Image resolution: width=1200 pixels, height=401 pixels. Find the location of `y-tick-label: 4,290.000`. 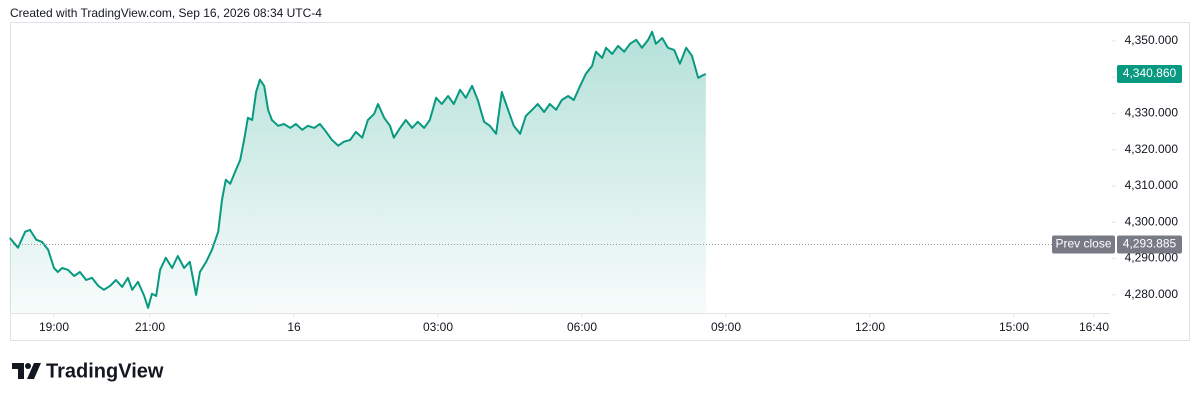

y-tick-label: 4,290.000 is located at coordinates (1152, 258).